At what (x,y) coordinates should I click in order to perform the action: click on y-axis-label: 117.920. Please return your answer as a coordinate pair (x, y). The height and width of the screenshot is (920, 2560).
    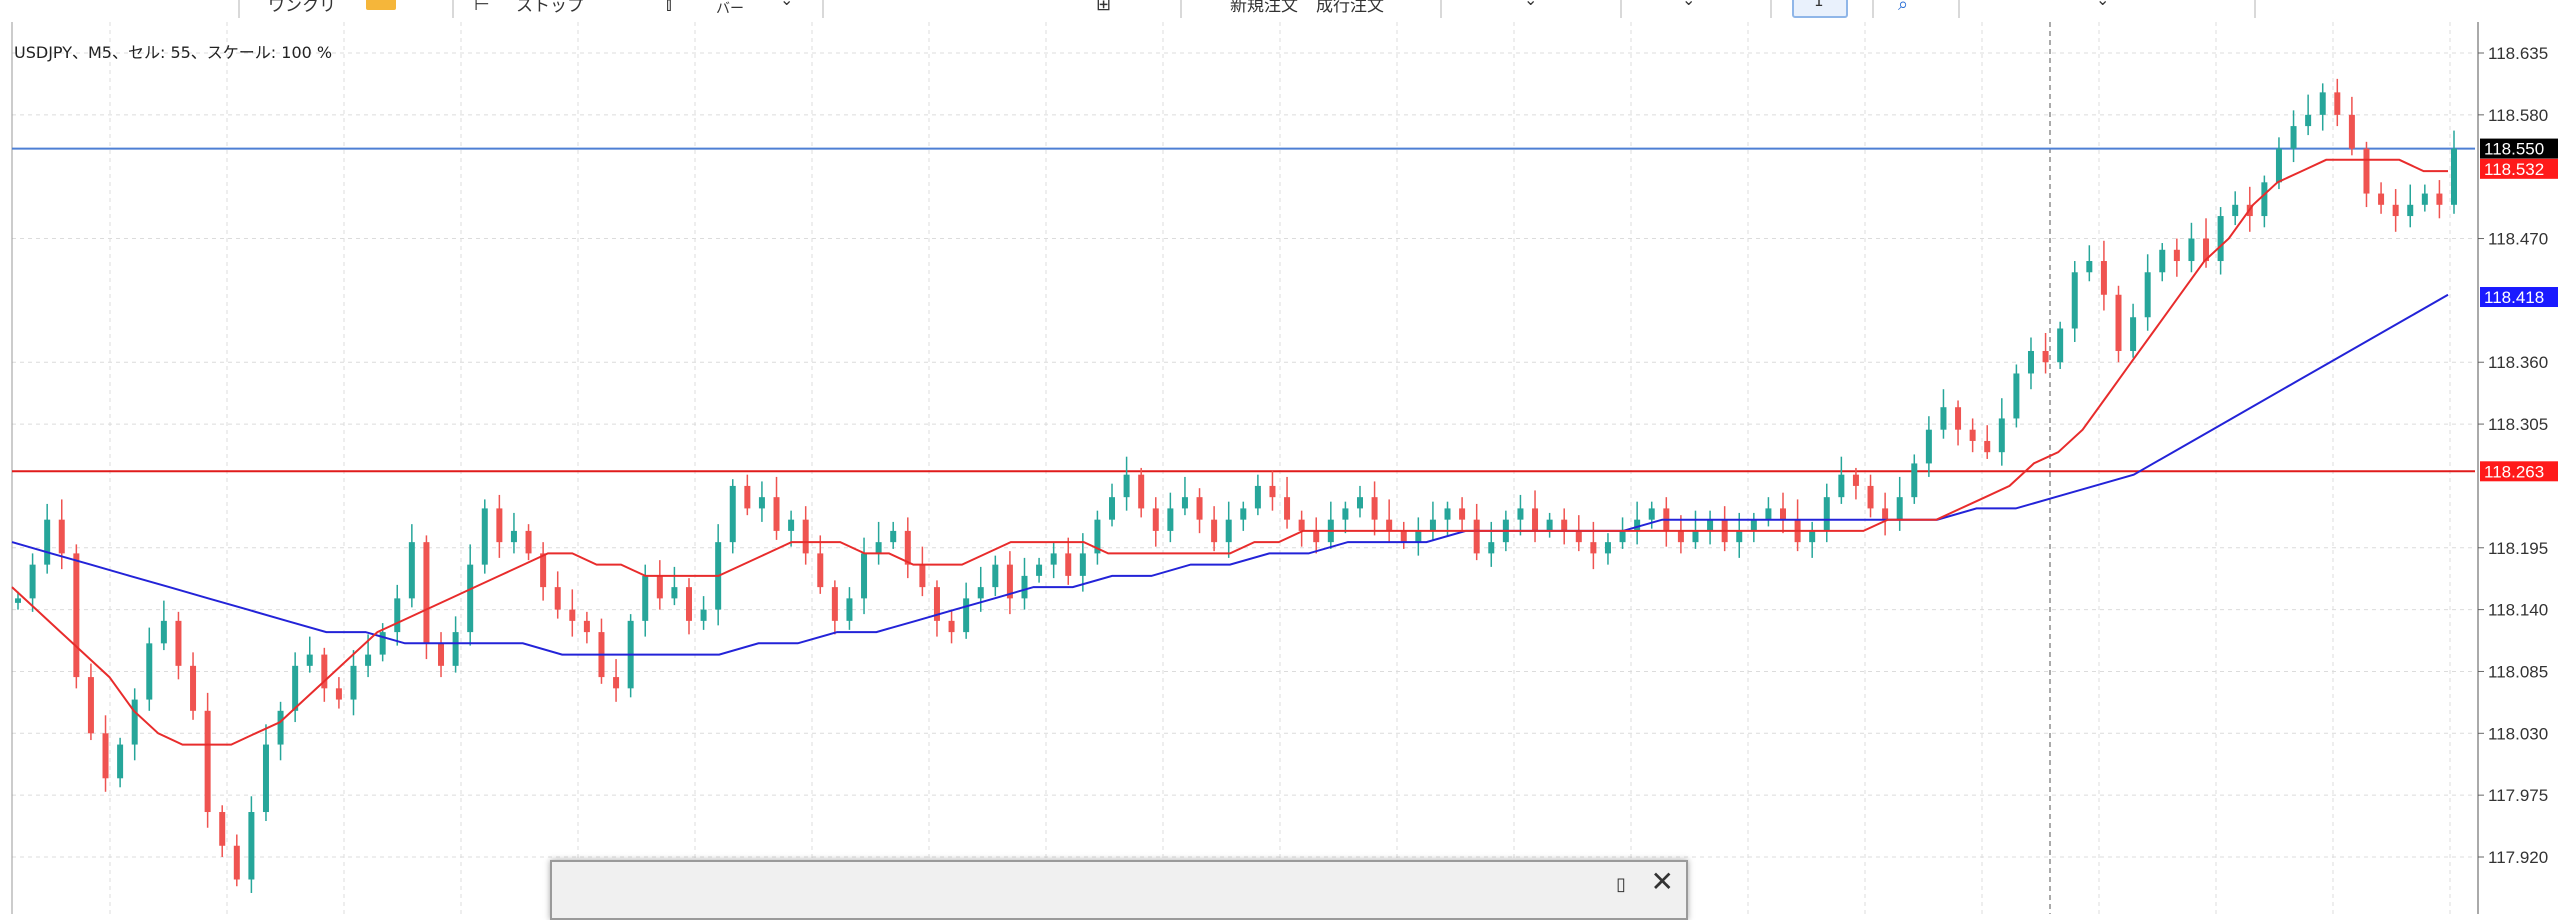
    Looking at the image, I should click on (2518, 857).